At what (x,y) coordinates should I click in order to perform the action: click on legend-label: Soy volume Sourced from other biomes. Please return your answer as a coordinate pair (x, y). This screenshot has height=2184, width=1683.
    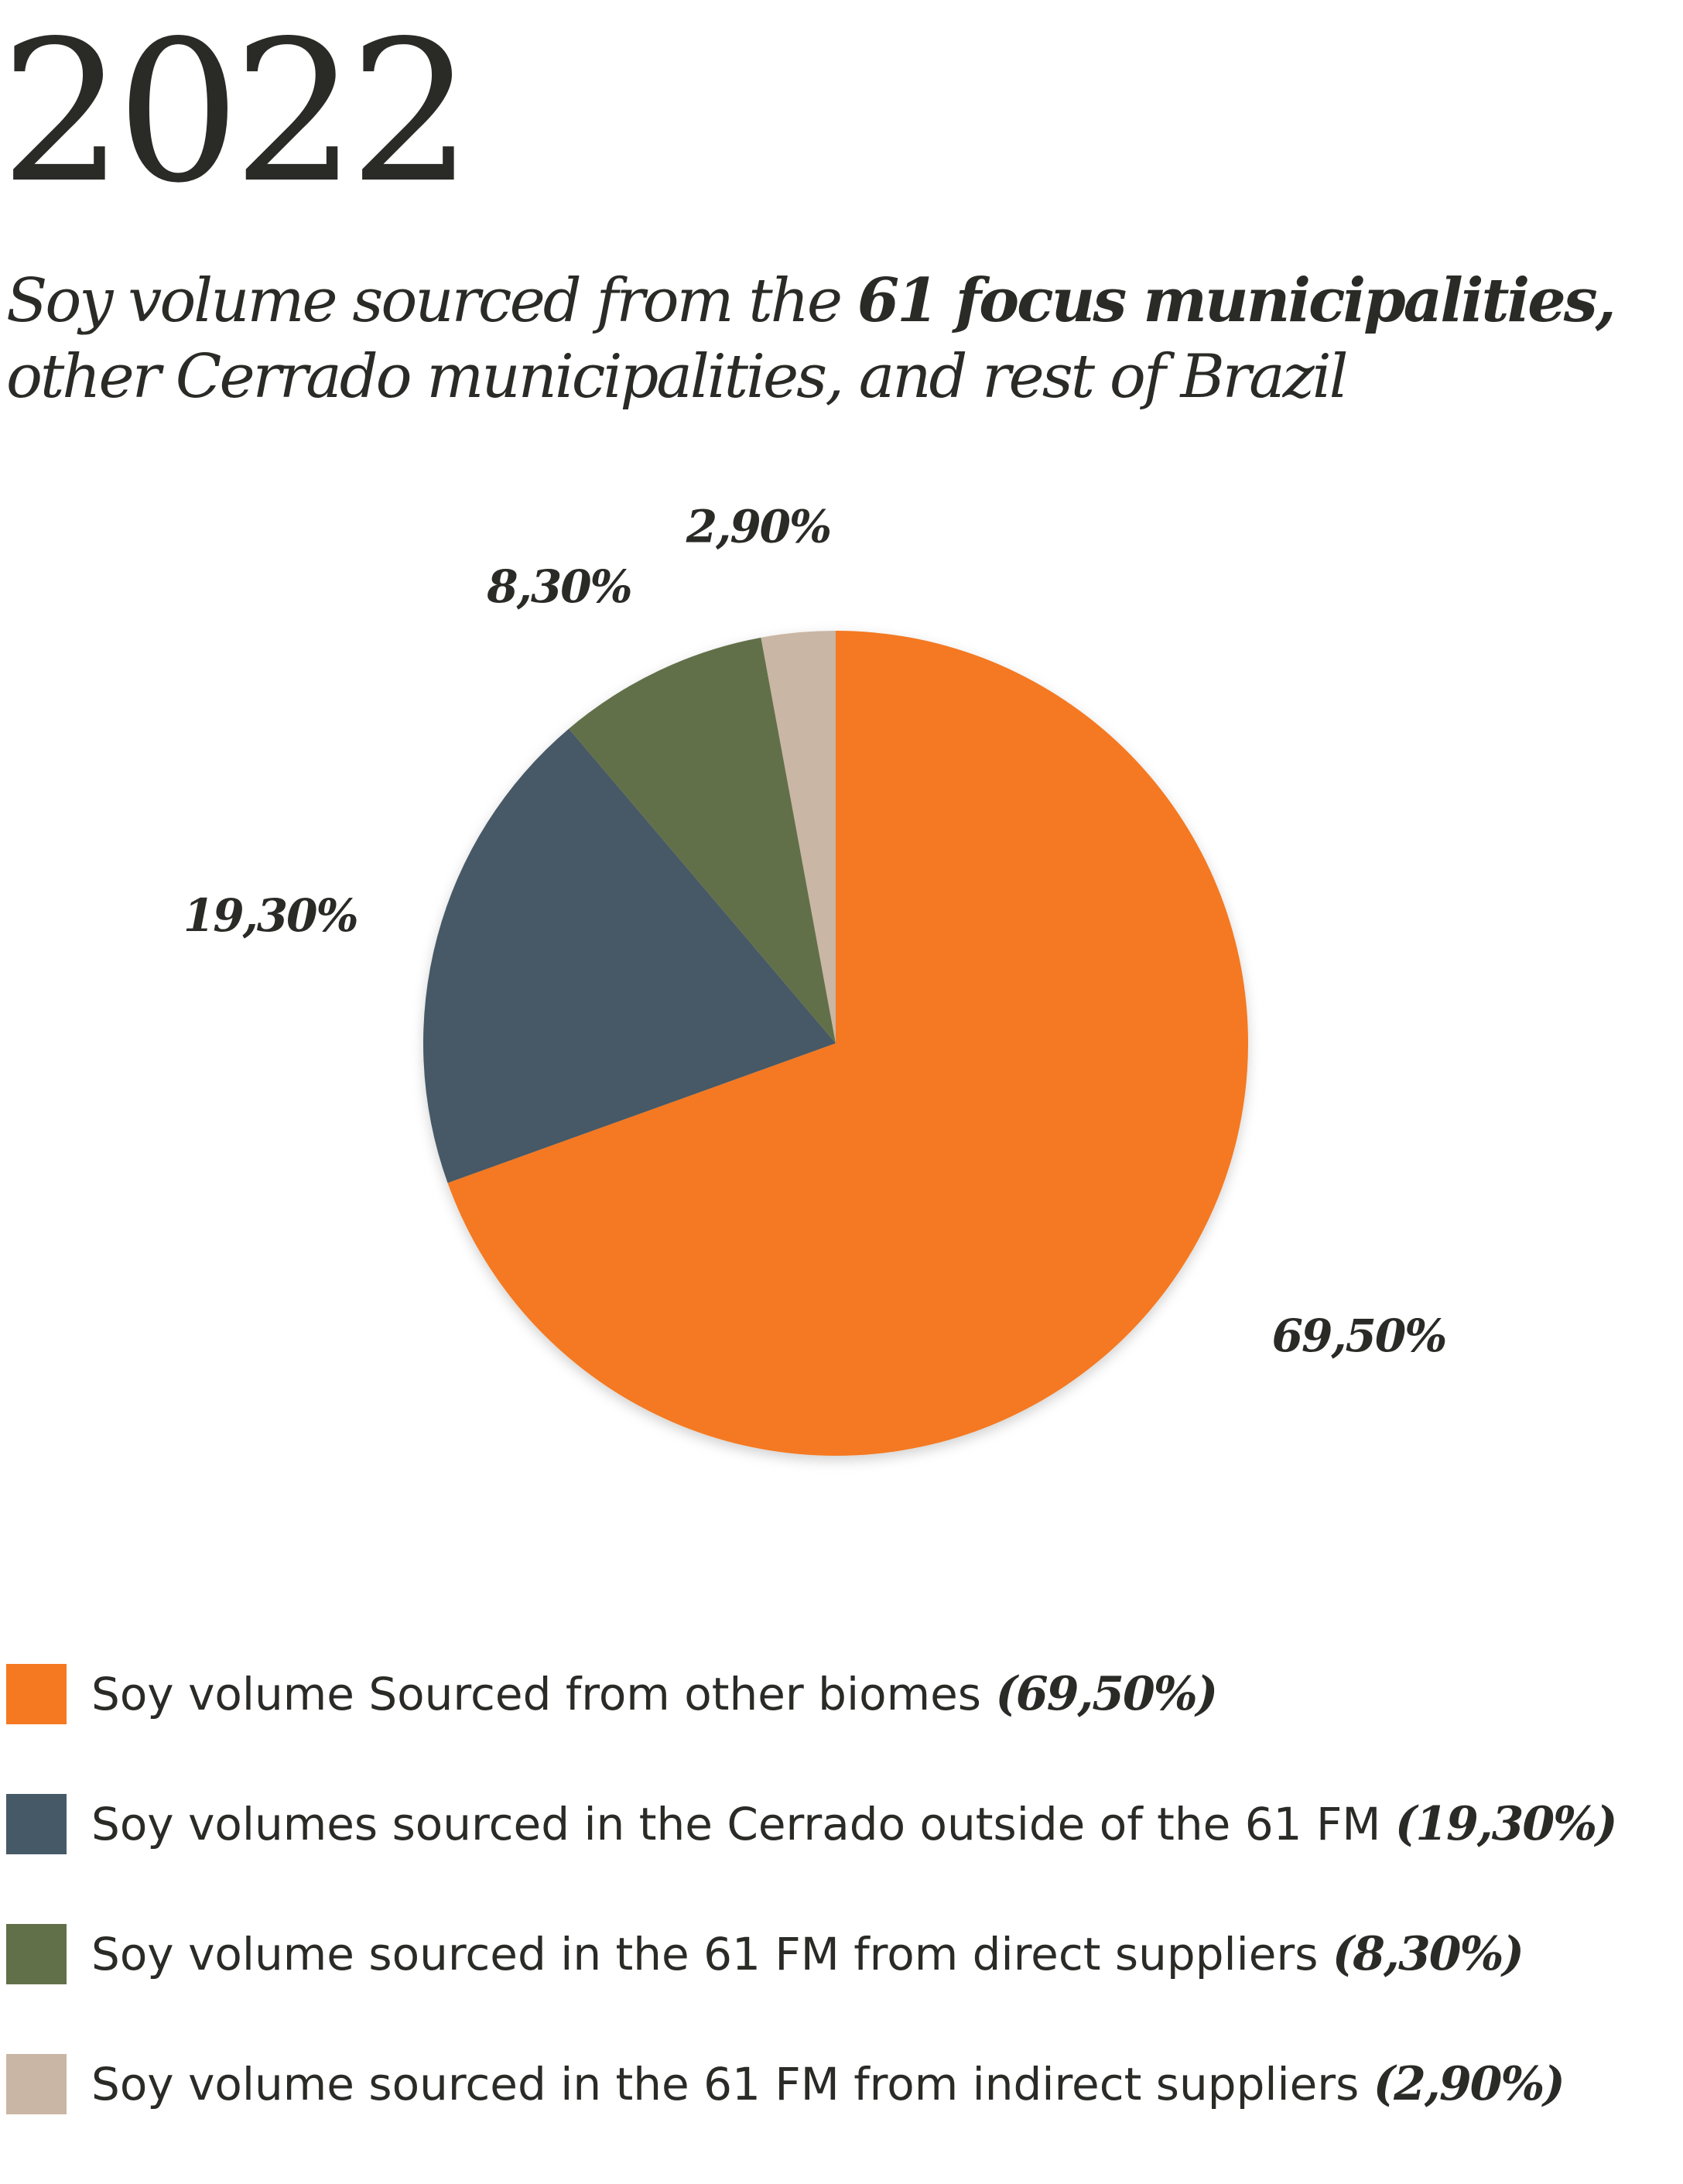
    Looking at the image, I should click on (536, 1694).